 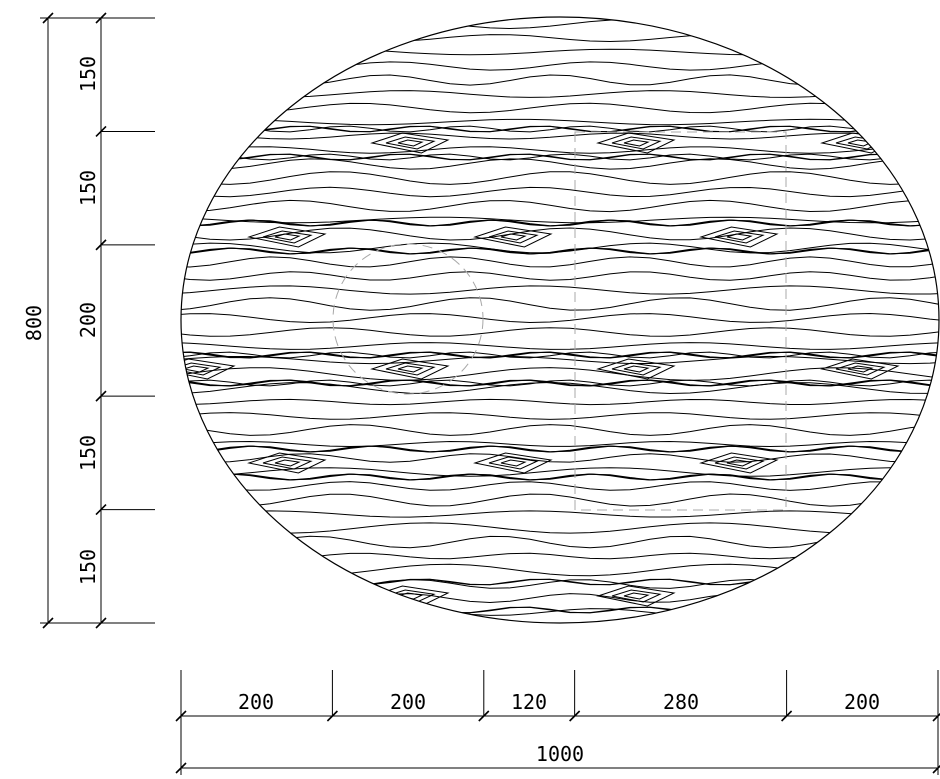 What do you see at coordinates (97, 320) in the screenshot?
I see `vertical-dimension-chain` at bounding box center [97, 320].